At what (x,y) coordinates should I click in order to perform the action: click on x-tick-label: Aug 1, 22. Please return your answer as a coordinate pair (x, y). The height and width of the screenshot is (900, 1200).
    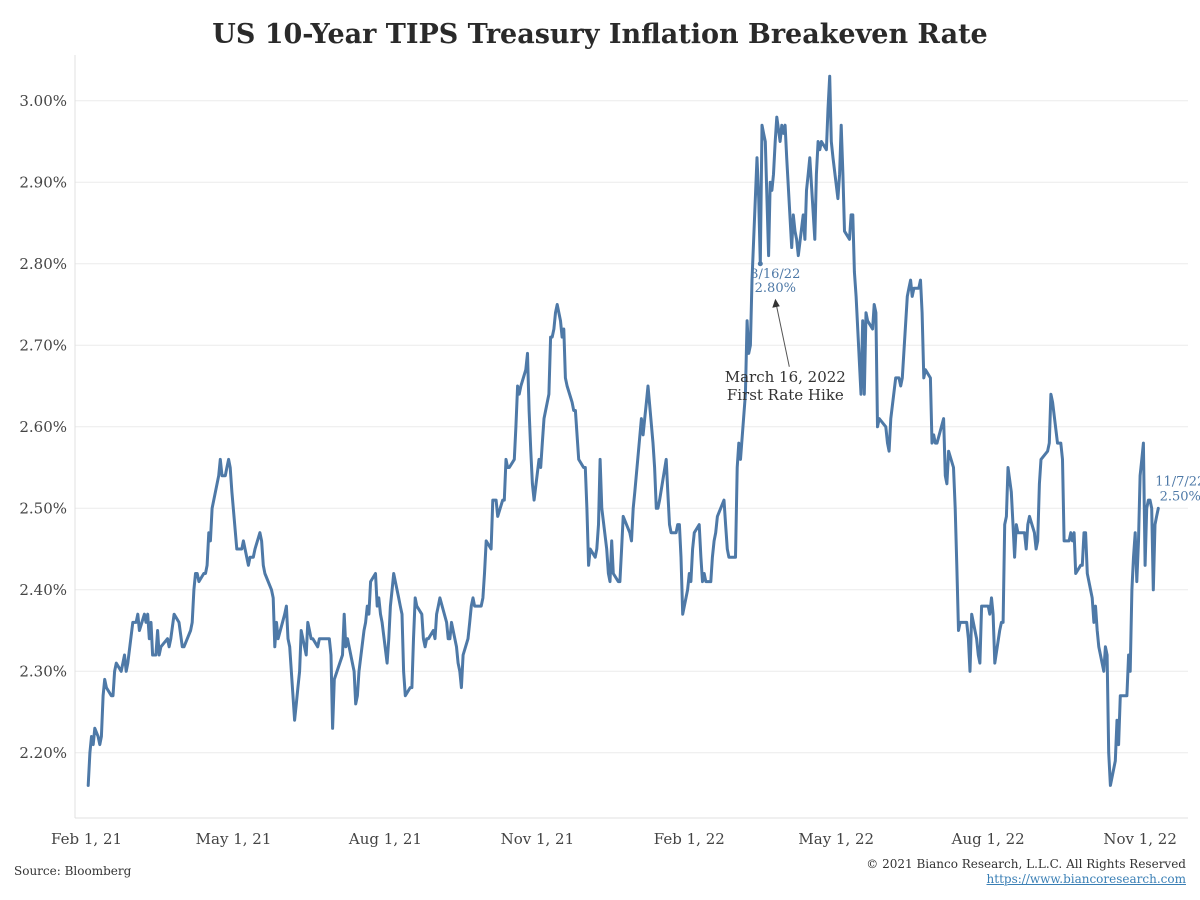
    Looking at the image, I should click on (988, 839).